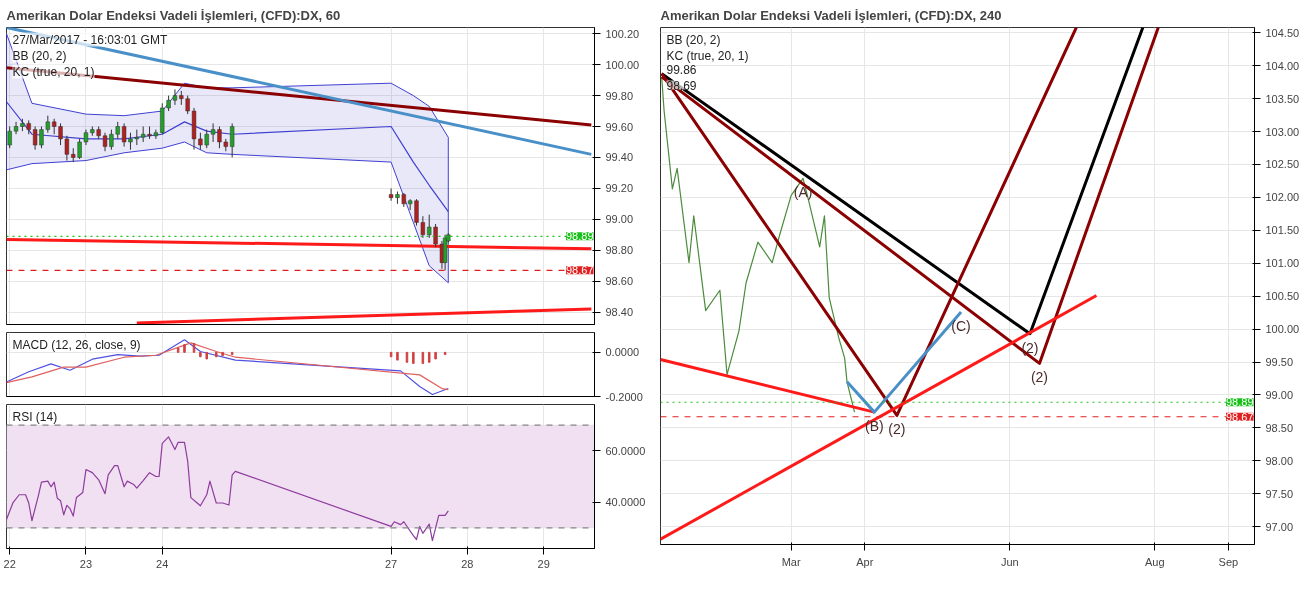  What do you see at coordinates (1279, 493) in the screenshot?
I see `y-tick-label: 97.50` at bounding box center [1279, 493].